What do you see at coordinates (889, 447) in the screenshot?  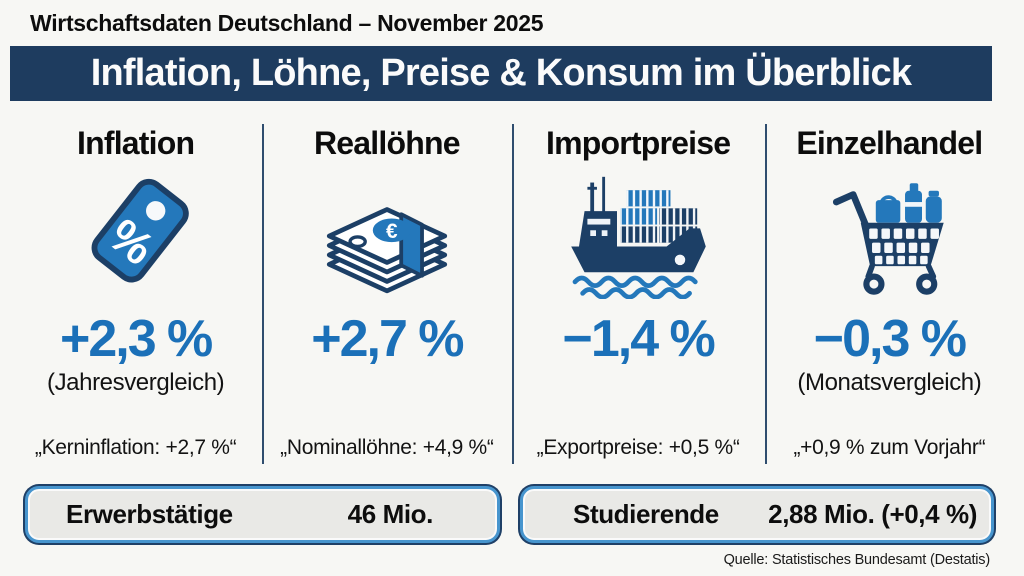 I see `stat-footnote: „+0,9 % zum Vorjahr“` at bounding box center [889, 447].